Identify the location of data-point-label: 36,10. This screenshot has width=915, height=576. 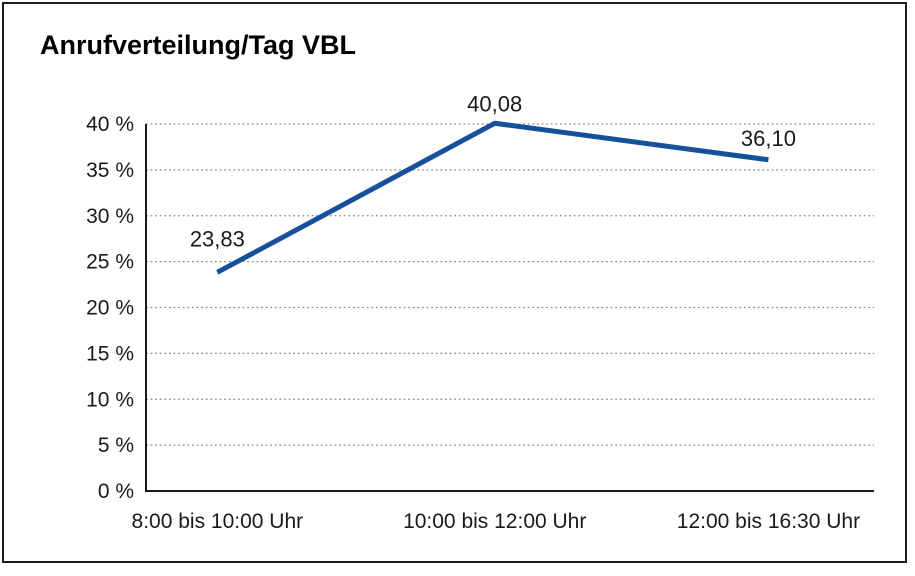
(768, 138).